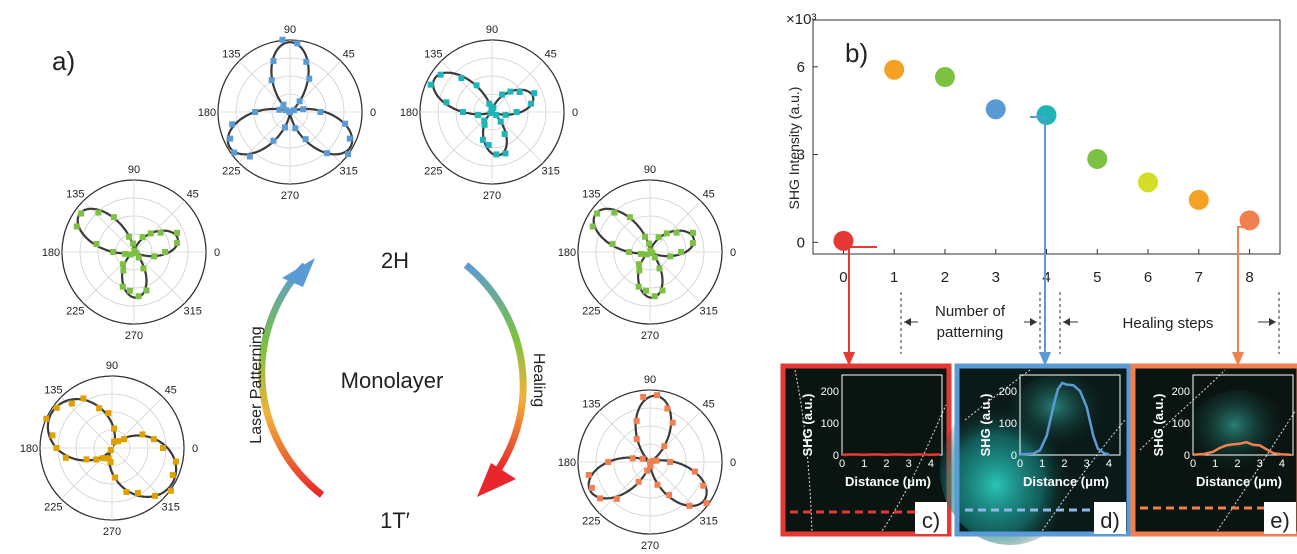  I want to click on y-tick-label: 6, so click(801, 67).